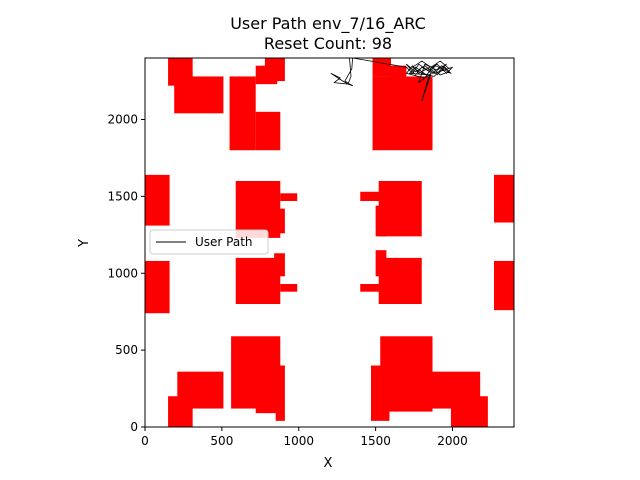  I want to click on x-tick-label: 2000, so click(452, 441).